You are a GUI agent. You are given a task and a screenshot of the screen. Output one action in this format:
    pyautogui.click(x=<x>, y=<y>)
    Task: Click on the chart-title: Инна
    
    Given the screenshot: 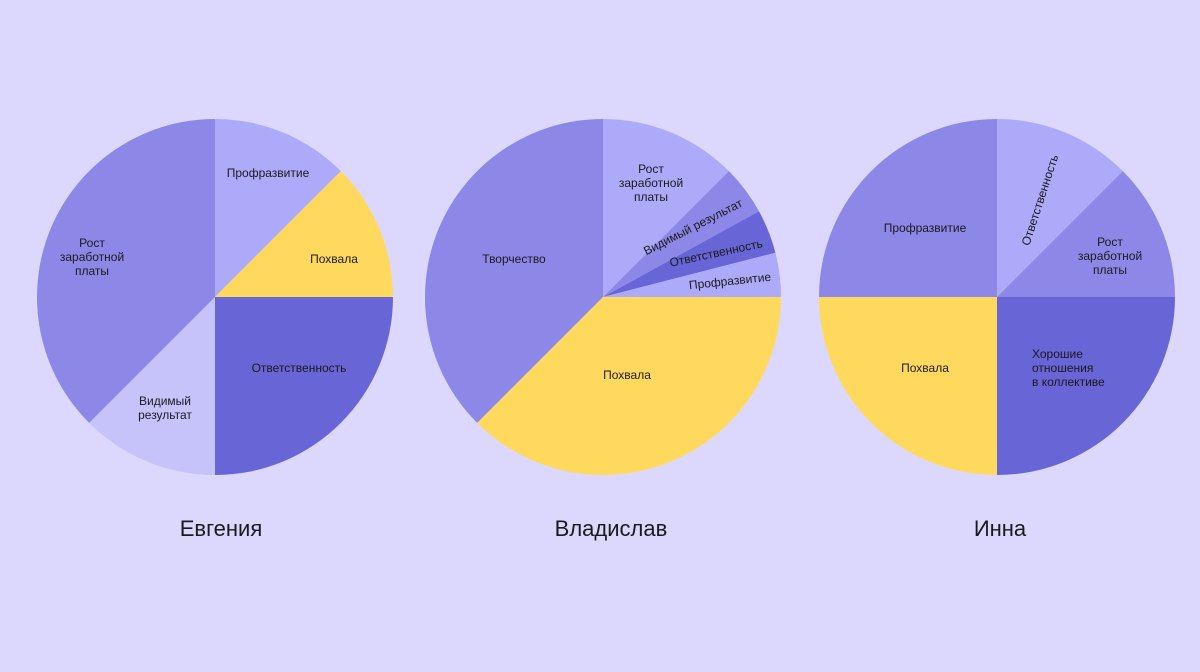 What is the action you would take?
    pyautogui.click(x=1000, y=528)
    